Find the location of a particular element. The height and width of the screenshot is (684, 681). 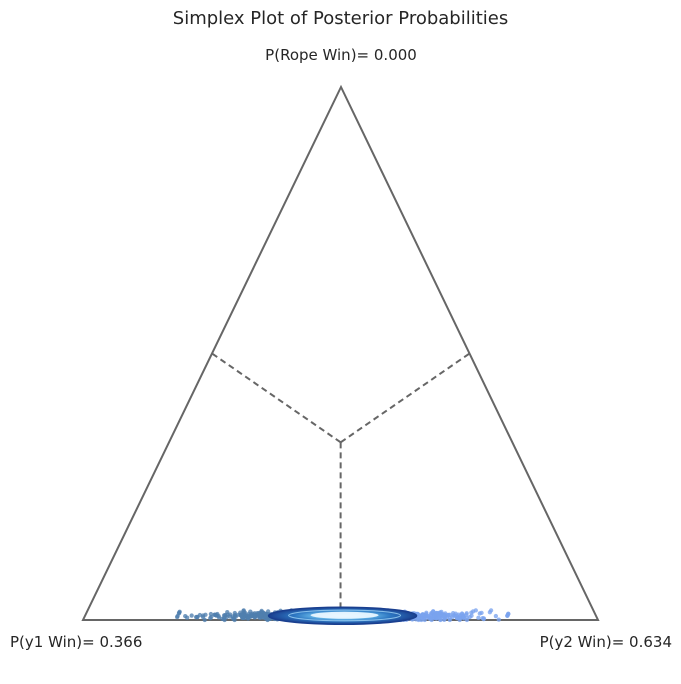

vertex-label-y2: P(y2 Win)= 0.634 is located at coordinates (606, 642).